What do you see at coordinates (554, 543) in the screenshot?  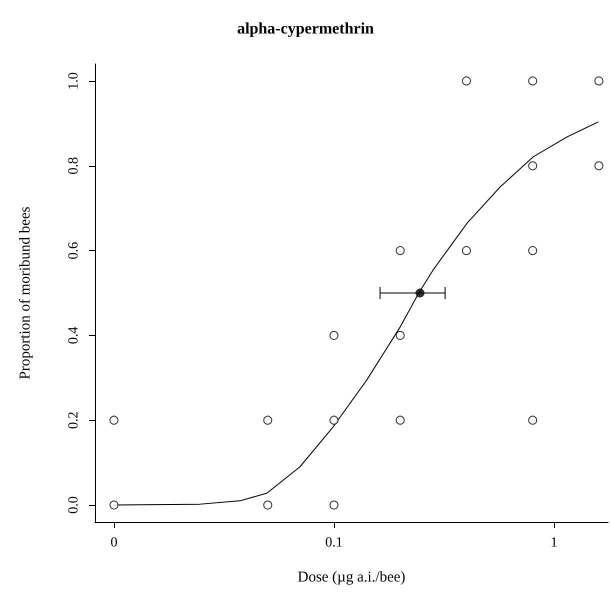 I see `x-tick-label: 1` at bounding box center [554, 543].